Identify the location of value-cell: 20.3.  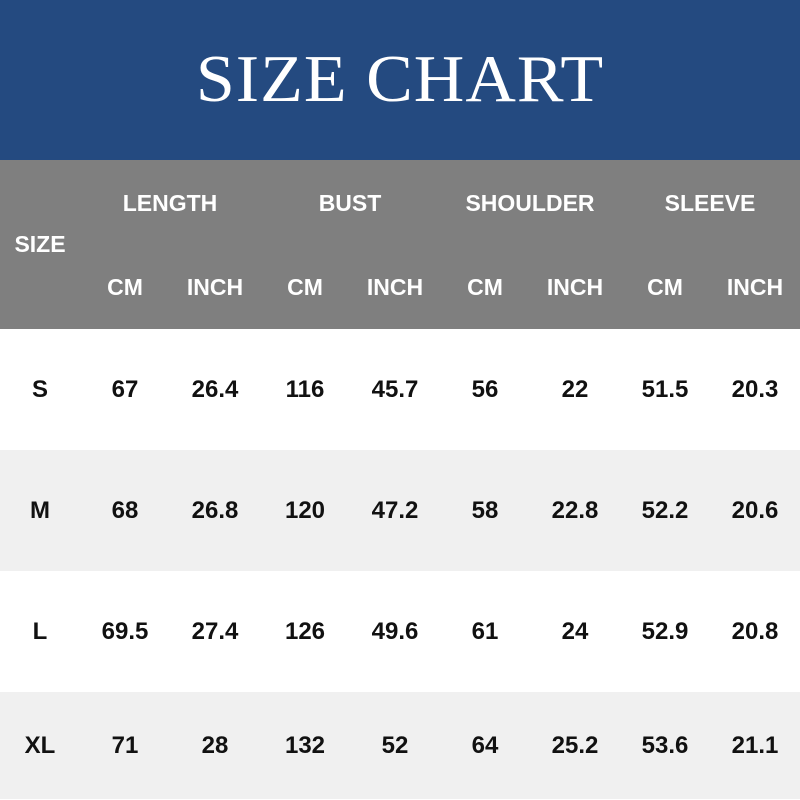
(755, 389).